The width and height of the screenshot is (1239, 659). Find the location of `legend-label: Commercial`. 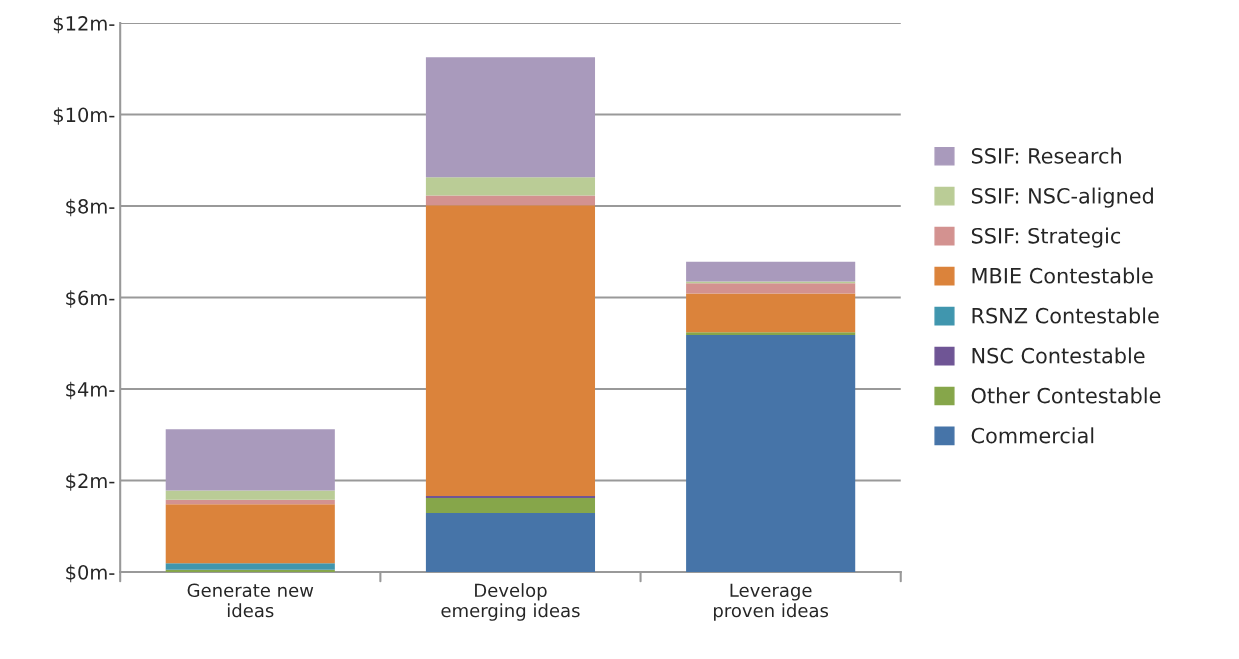

legend-label: Commercial is located at coordinates (1032, 435).